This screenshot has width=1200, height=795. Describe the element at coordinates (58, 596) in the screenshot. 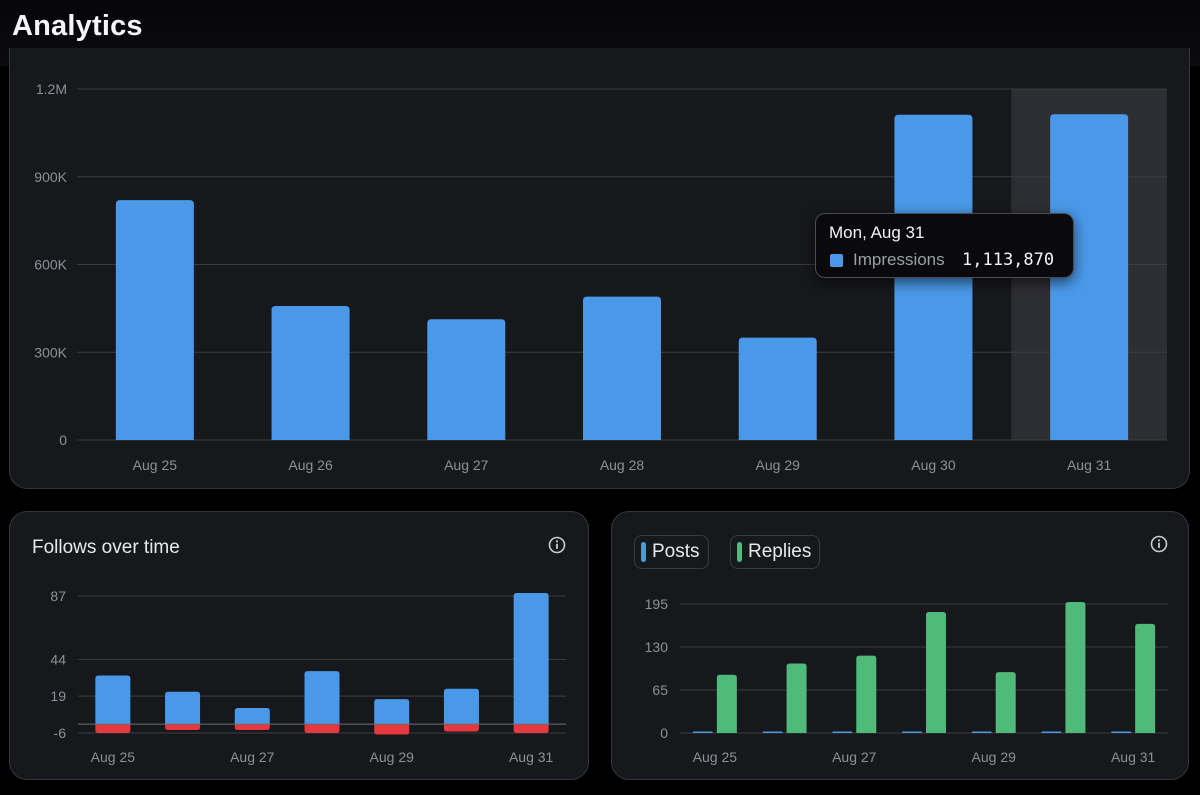

I see `y-tick-label: 87` at that location.